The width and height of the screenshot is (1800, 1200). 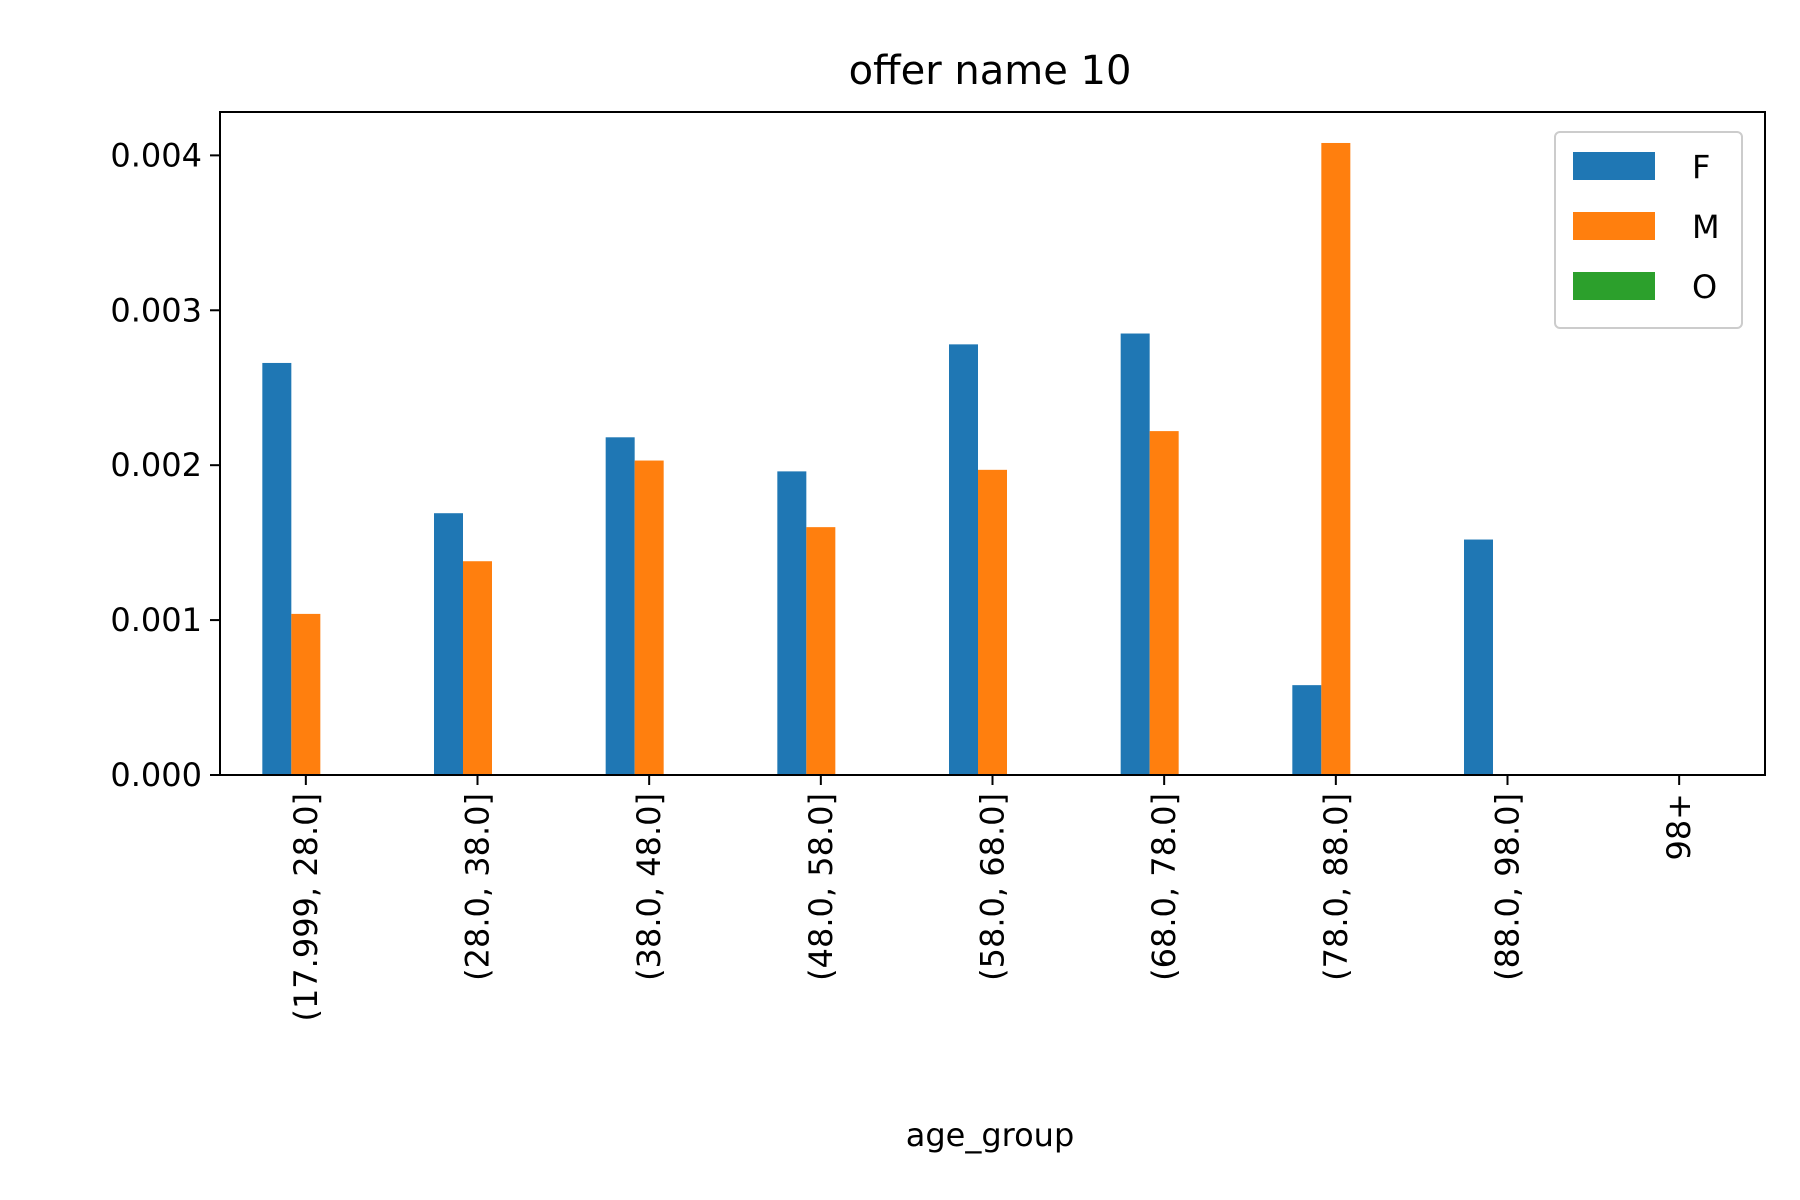 What do you see at coordinates (1614, 286) in the screenshot?
I see `legend-swatch-O` at bounding box center [1614, 286].